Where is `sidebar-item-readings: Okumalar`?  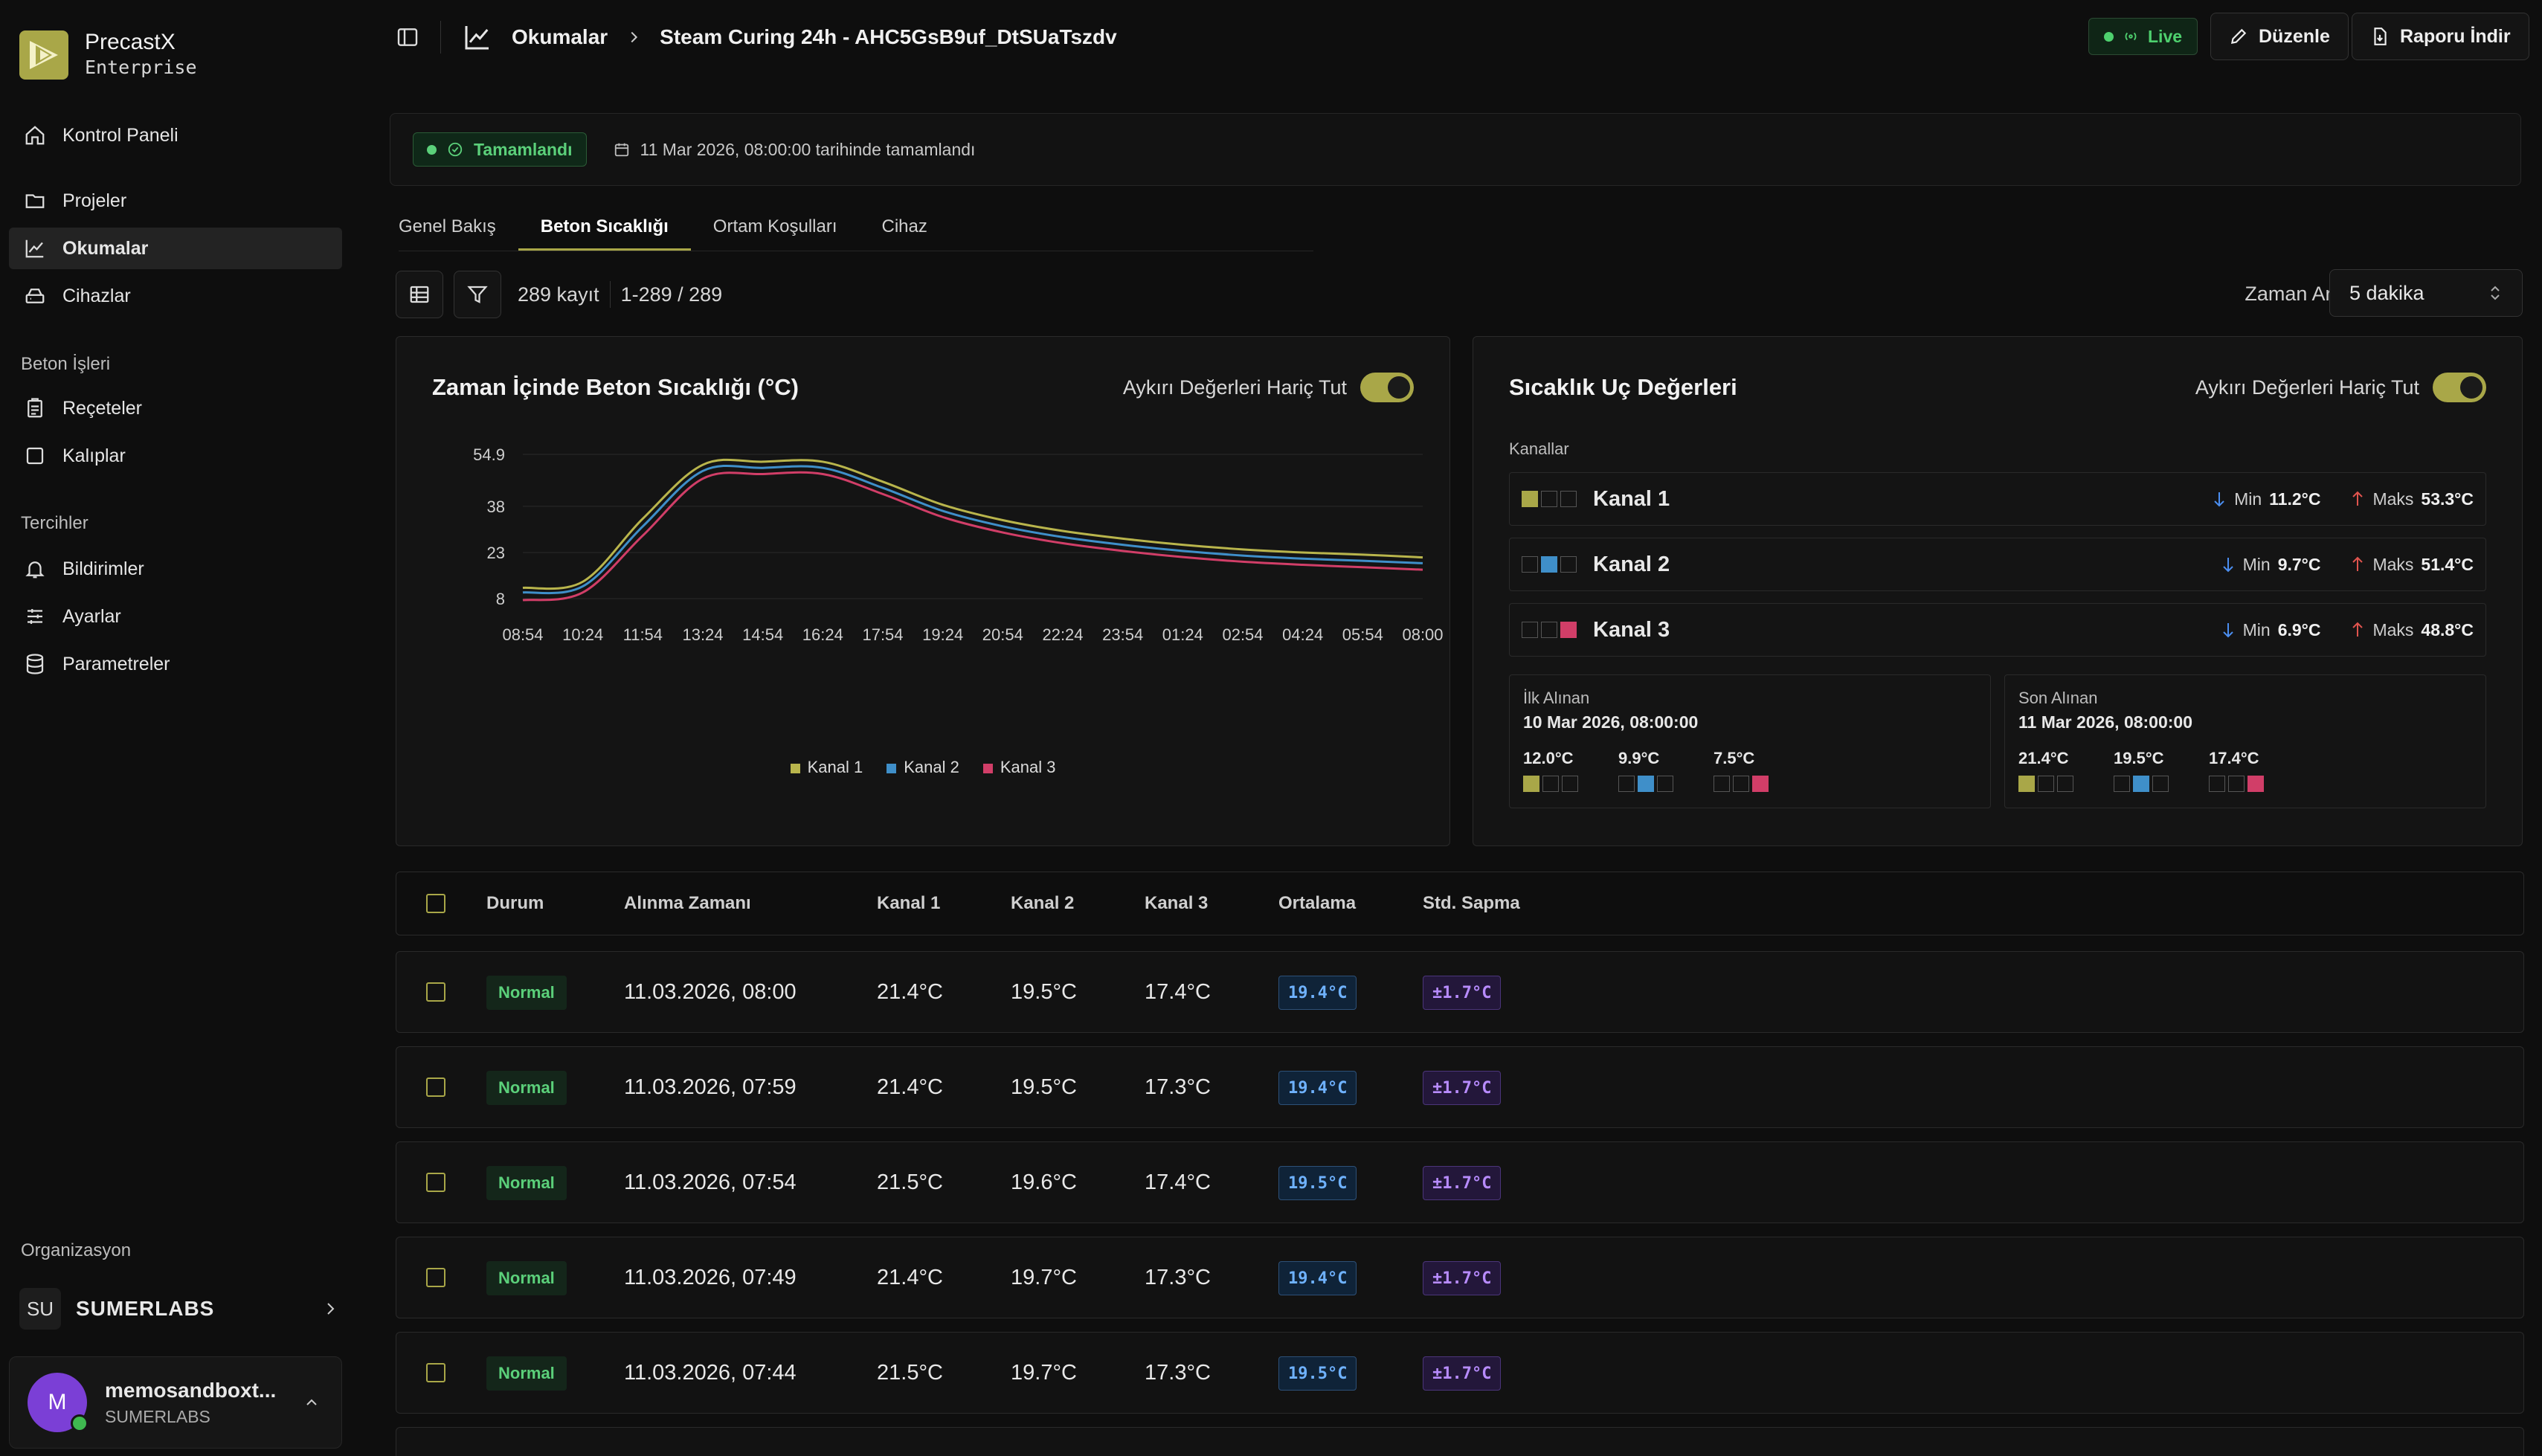
sidebar-item-readings: Okumalar is located at coordinates (175, 249).